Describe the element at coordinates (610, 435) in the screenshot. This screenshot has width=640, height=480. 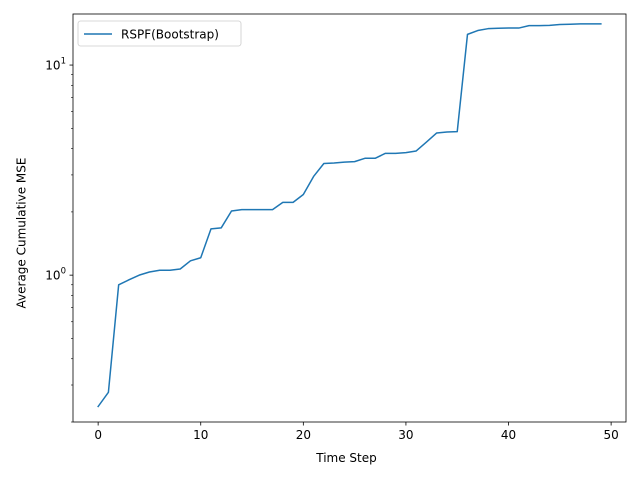
I see `x-tick-label: 50` at that location.